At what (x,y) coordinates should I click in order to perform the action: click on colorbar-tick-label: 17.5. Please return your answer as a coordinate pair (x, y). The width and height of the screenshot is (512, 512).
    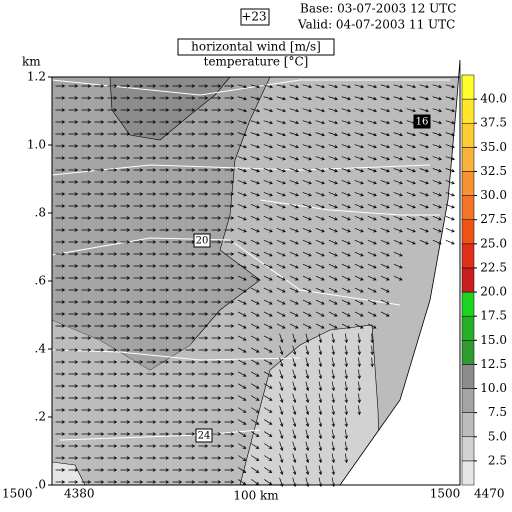
    Looking at the image, I should click on (493, 316).